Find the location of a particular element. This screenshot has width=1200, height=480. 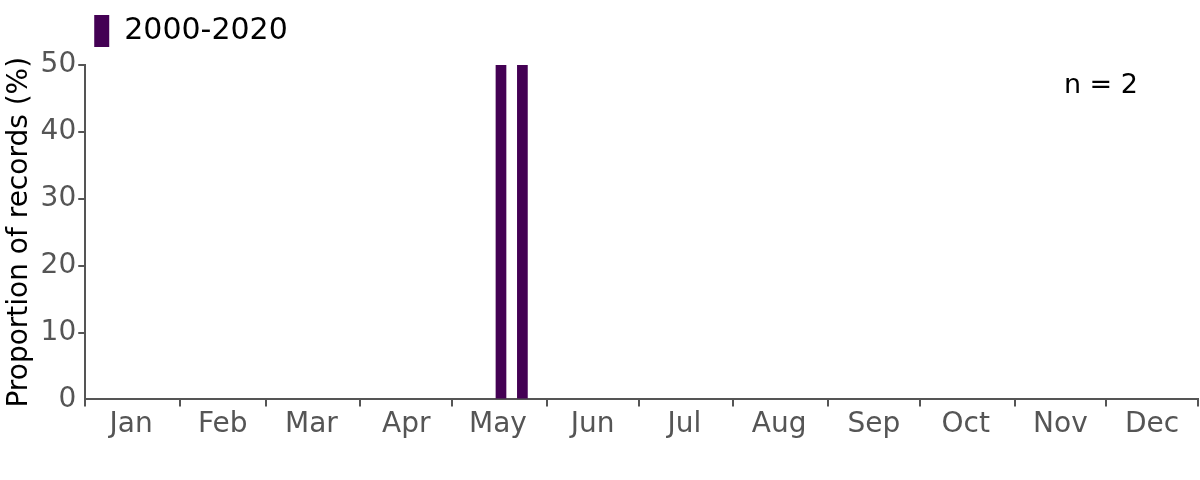

x-tick-label: Jan is located at coordinates (130, 423).